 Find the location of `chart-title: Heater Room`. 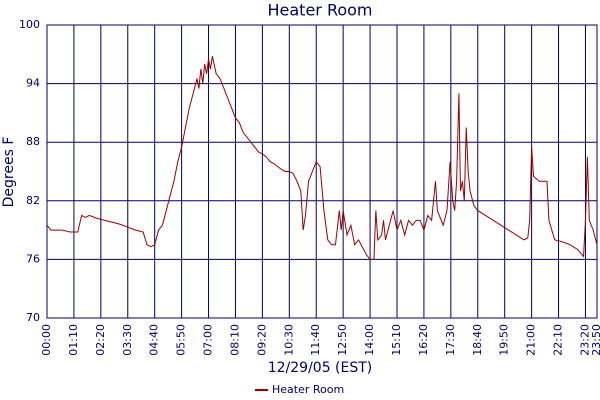

chart-title: Heater Room is located at coordinates (319, 10).